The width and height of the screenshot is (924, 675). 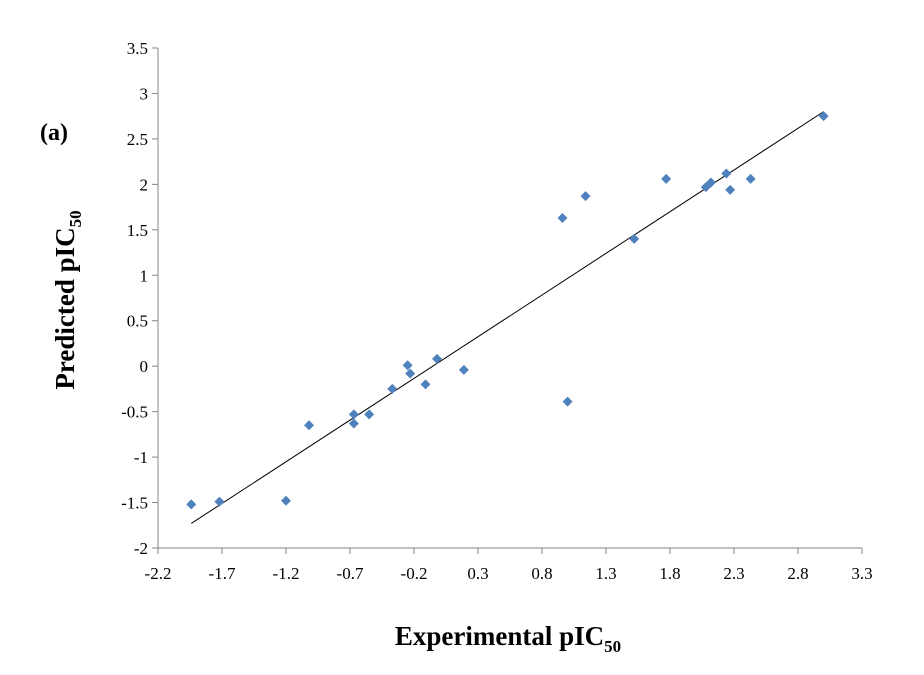 What do you see at coordinates (144, 93) in the screenshot?
I see `y-tick-label: 3` at bounding box center [144, 93].